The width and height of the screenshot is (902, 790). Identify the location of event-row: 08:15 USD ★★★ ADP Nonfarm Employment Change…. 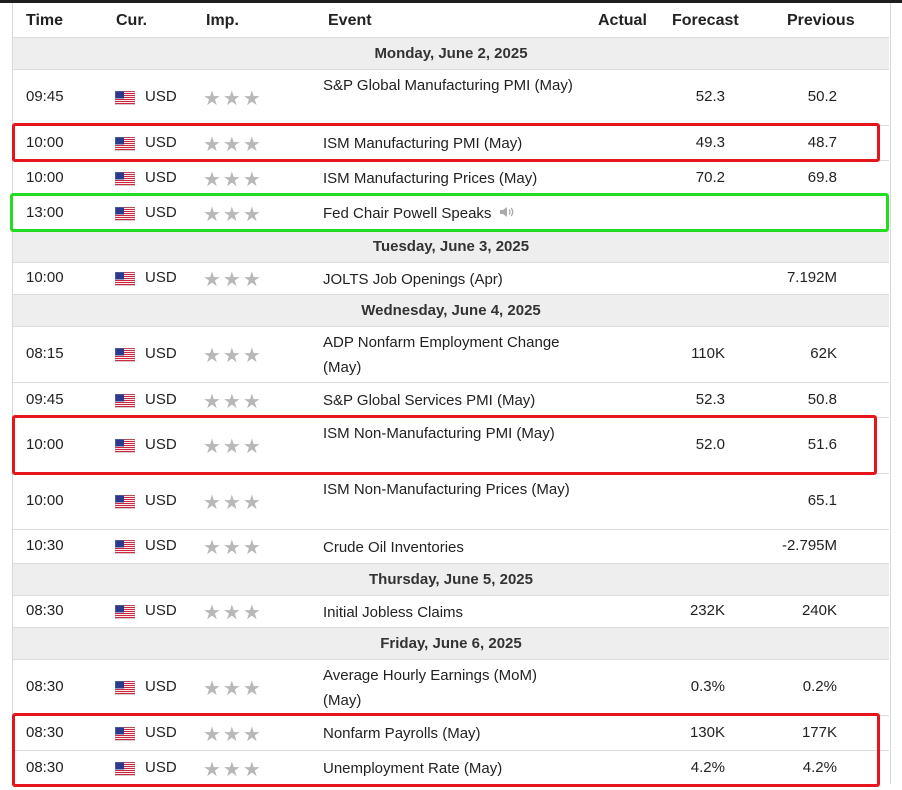
(451, 354).